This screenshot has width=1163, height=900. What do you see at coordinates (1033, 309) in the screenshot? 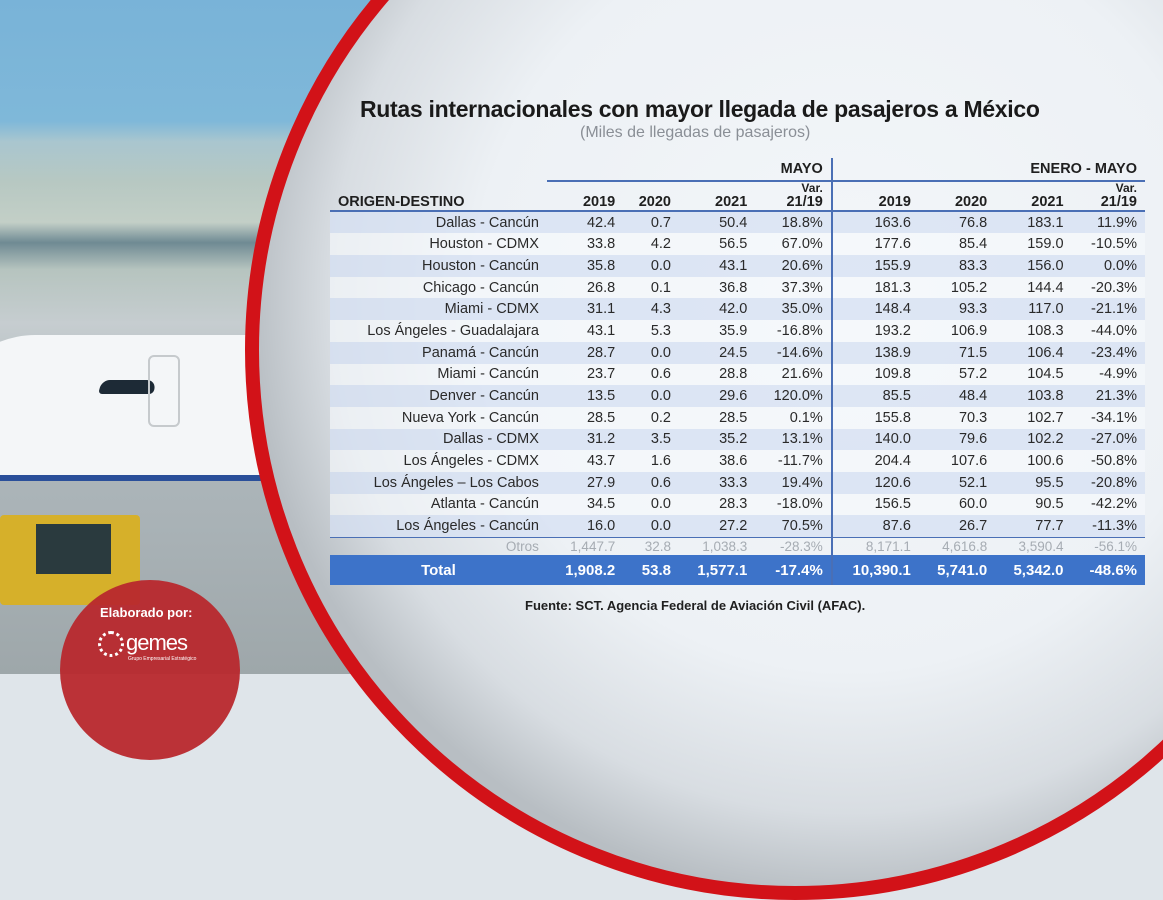
I see `value-cell: 117.0` at bounding box center [1033, 309].